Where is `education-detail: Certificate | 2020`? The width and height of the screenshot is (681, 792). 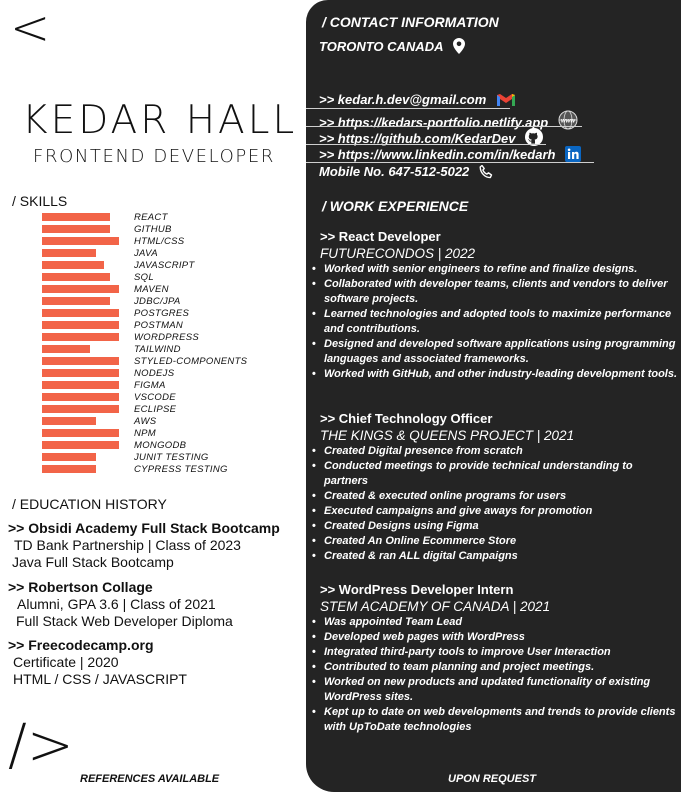 education-detail: Certificate | 2020 is located at coordinates (66, 662).